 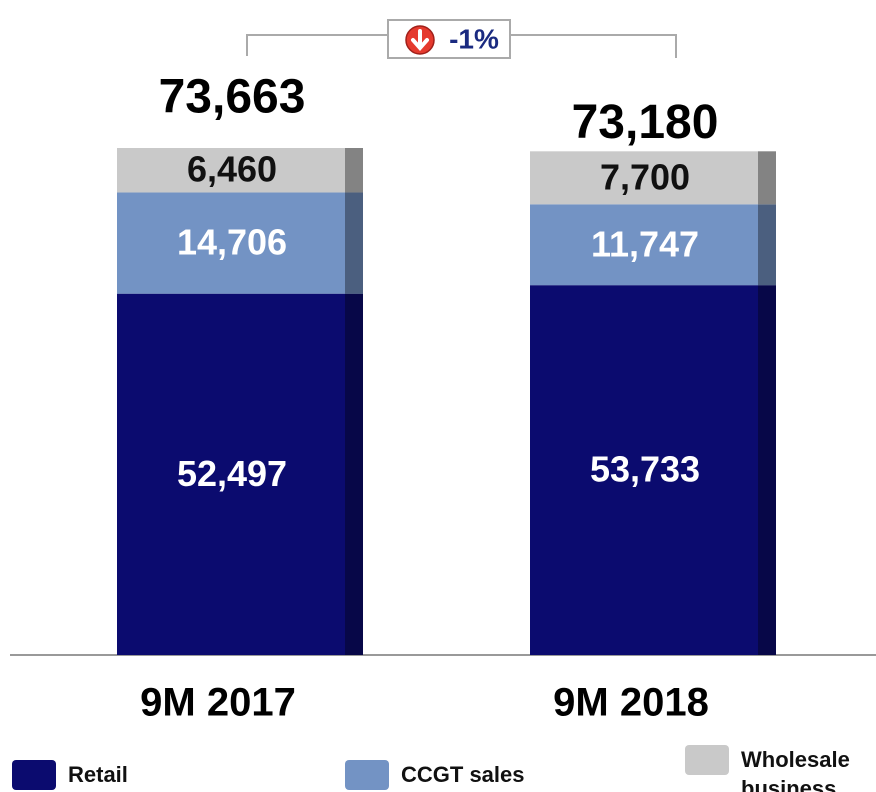 I want to click on bracket-right, so click(x=593, y=46).